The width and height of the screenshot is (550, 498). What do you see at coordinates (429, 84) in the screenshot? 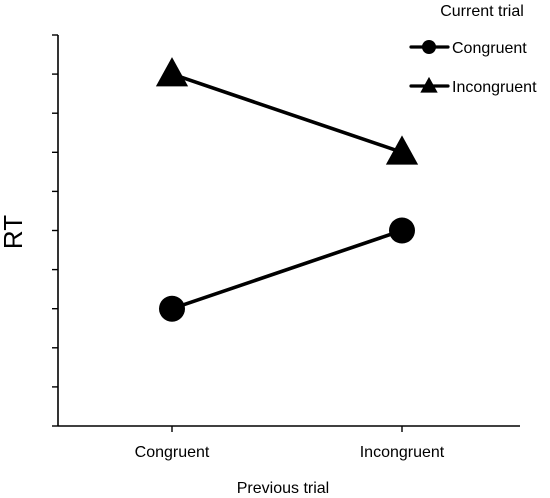
I see `legend-marker-incongruent` at bounding box center [429, 84].